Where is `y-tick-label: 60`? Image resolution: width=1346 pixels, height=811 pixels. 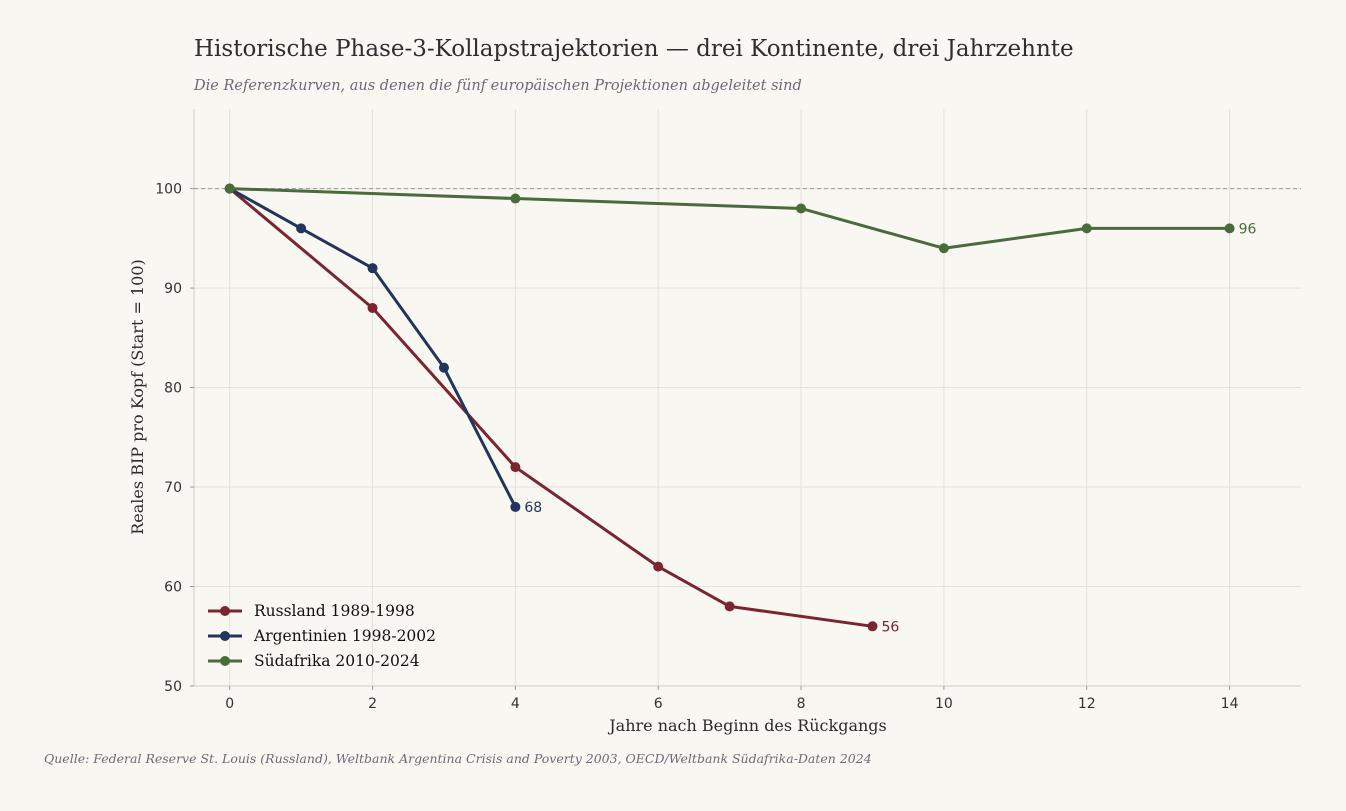 y-tick-label: 60 is located at coordinates (173, 588).